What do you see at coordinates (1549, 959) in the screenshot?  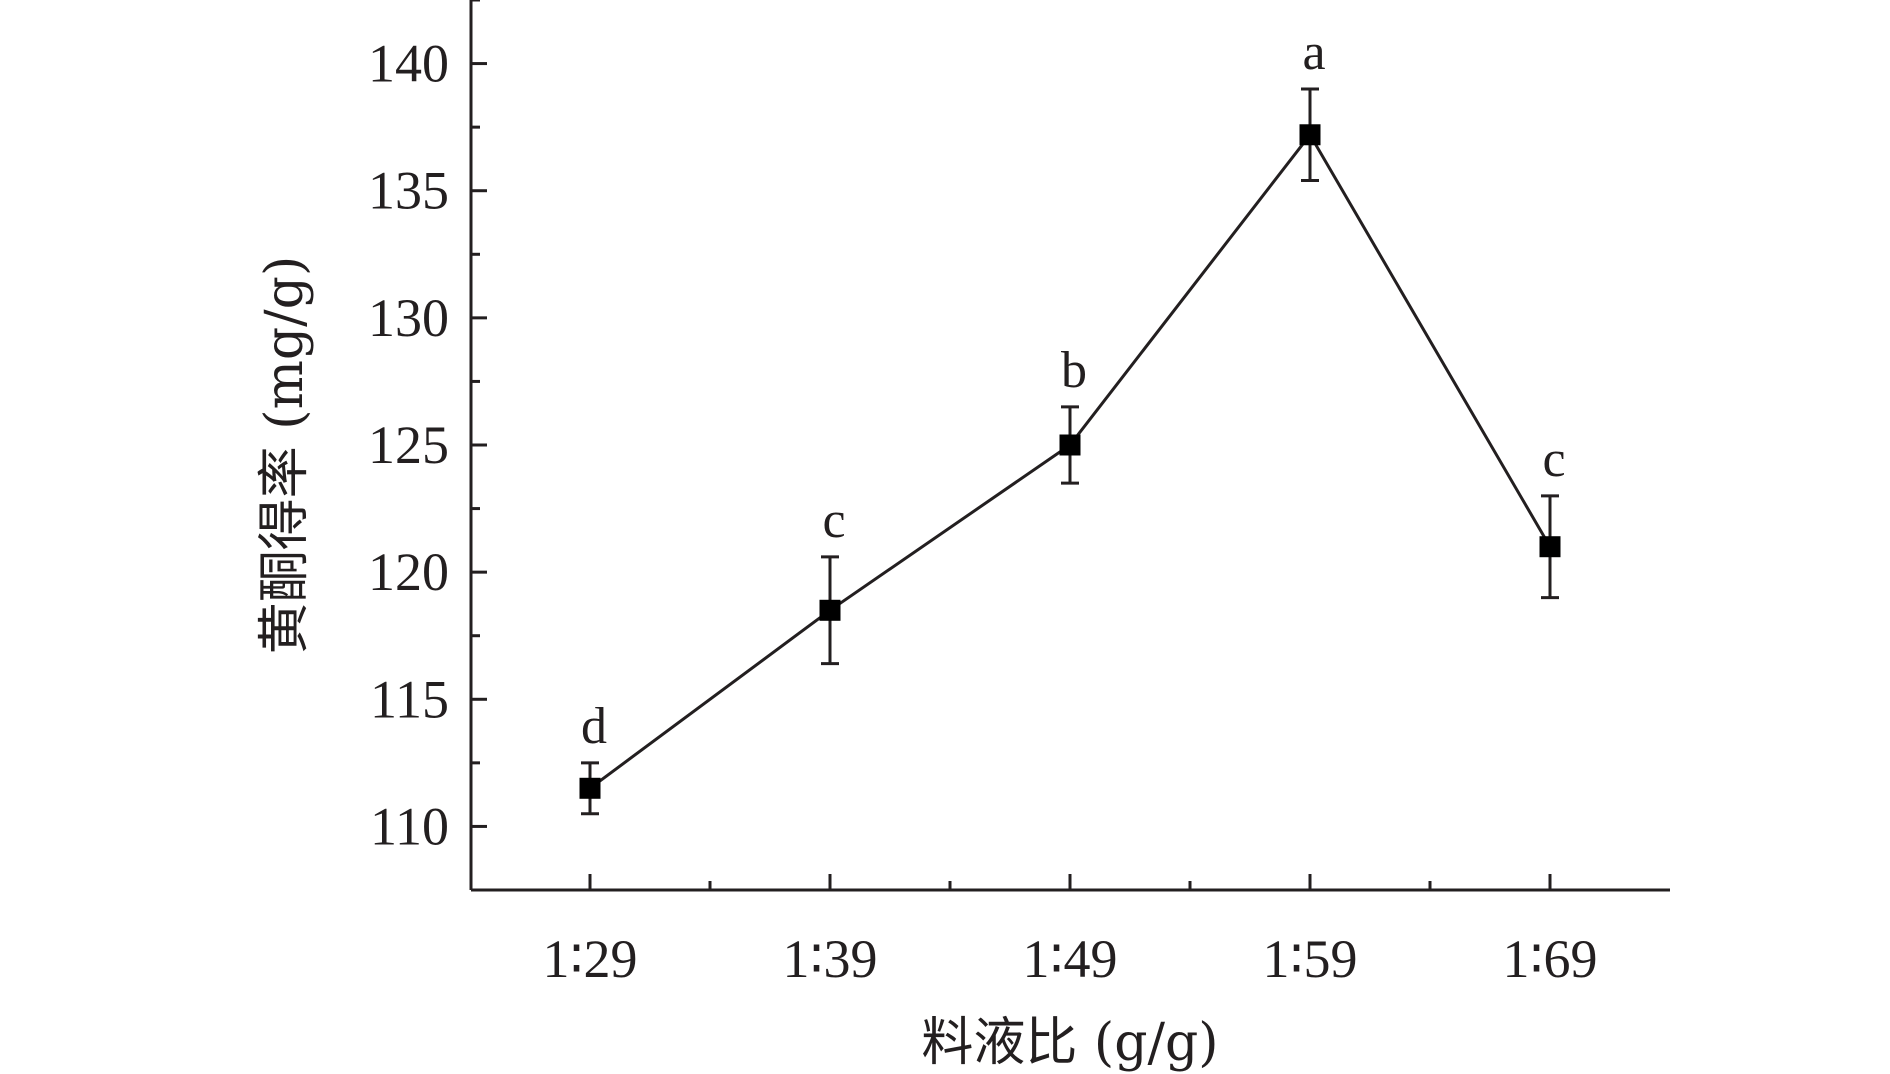 I see `x-tick-label: 1∶69` at bounding box center [1549, 959].